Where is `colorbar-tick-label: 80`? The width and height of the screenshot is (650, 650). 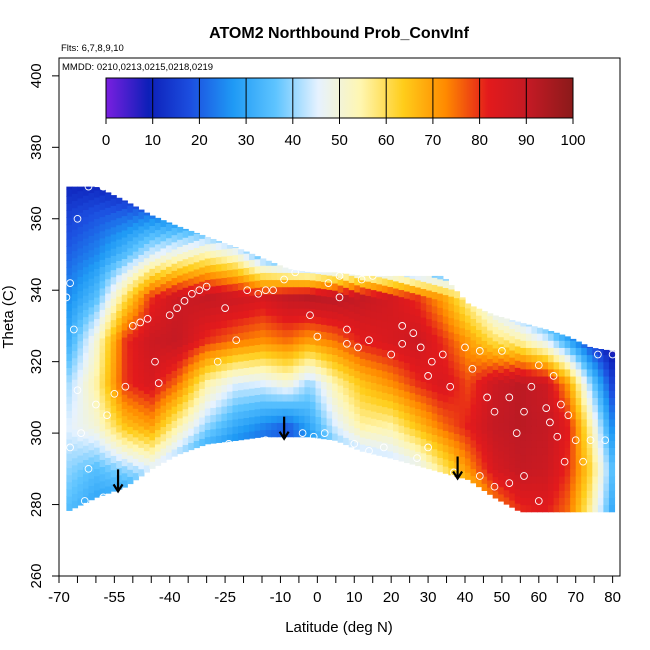
colorbar-tick-label: 80 is located at coordinates (479, 140).